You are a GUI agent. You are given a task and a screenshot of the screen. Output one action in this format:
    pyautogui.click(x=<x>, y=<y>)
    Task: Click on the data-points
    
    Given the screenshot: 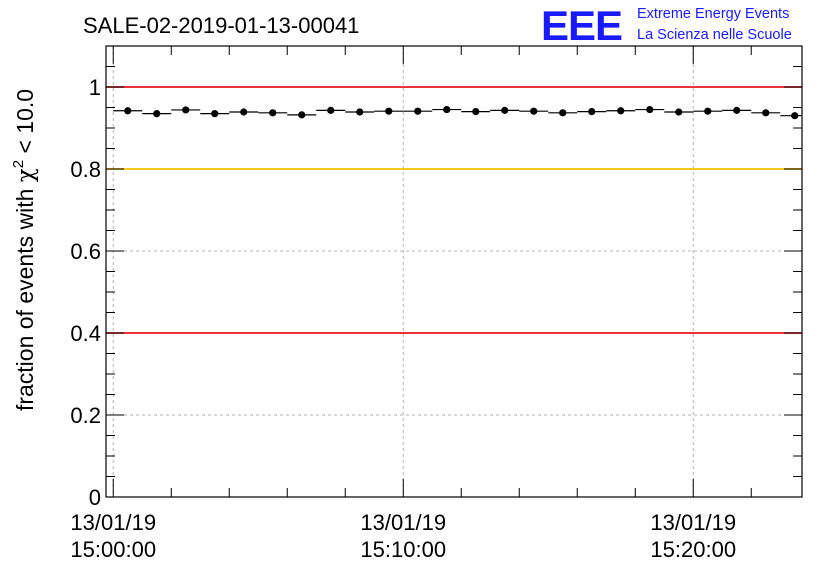 What is the action you would take?
    pyautogui.click(x=457, y=112)
    